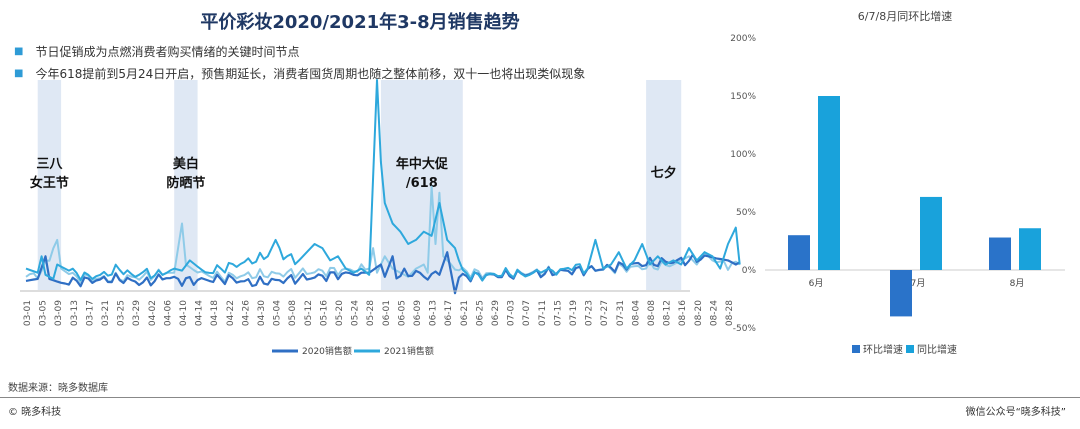  What do you see at coordinates (636, 313) in the screenshot?
I see `x-tick-label: 08-04` at bounding box center [636, 313].